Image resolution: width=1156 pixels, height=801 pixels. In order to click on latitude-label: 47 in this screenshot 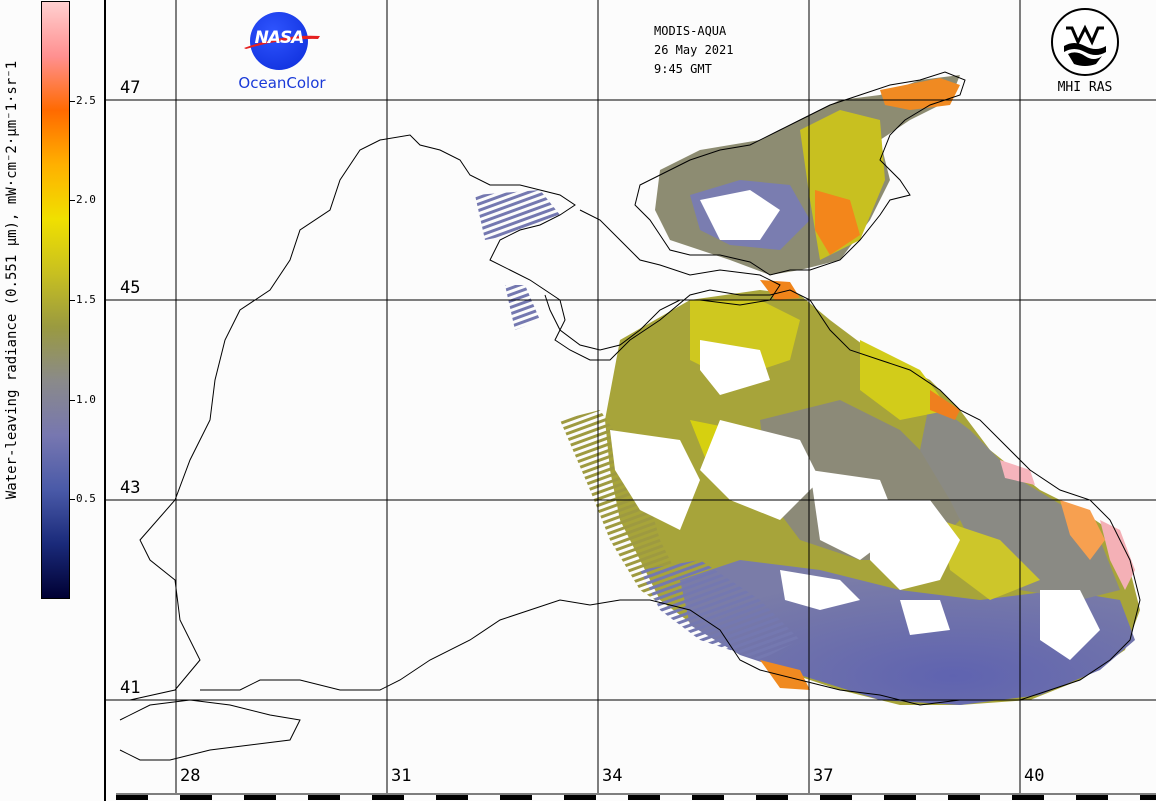, I will do `click(130, 88)`.